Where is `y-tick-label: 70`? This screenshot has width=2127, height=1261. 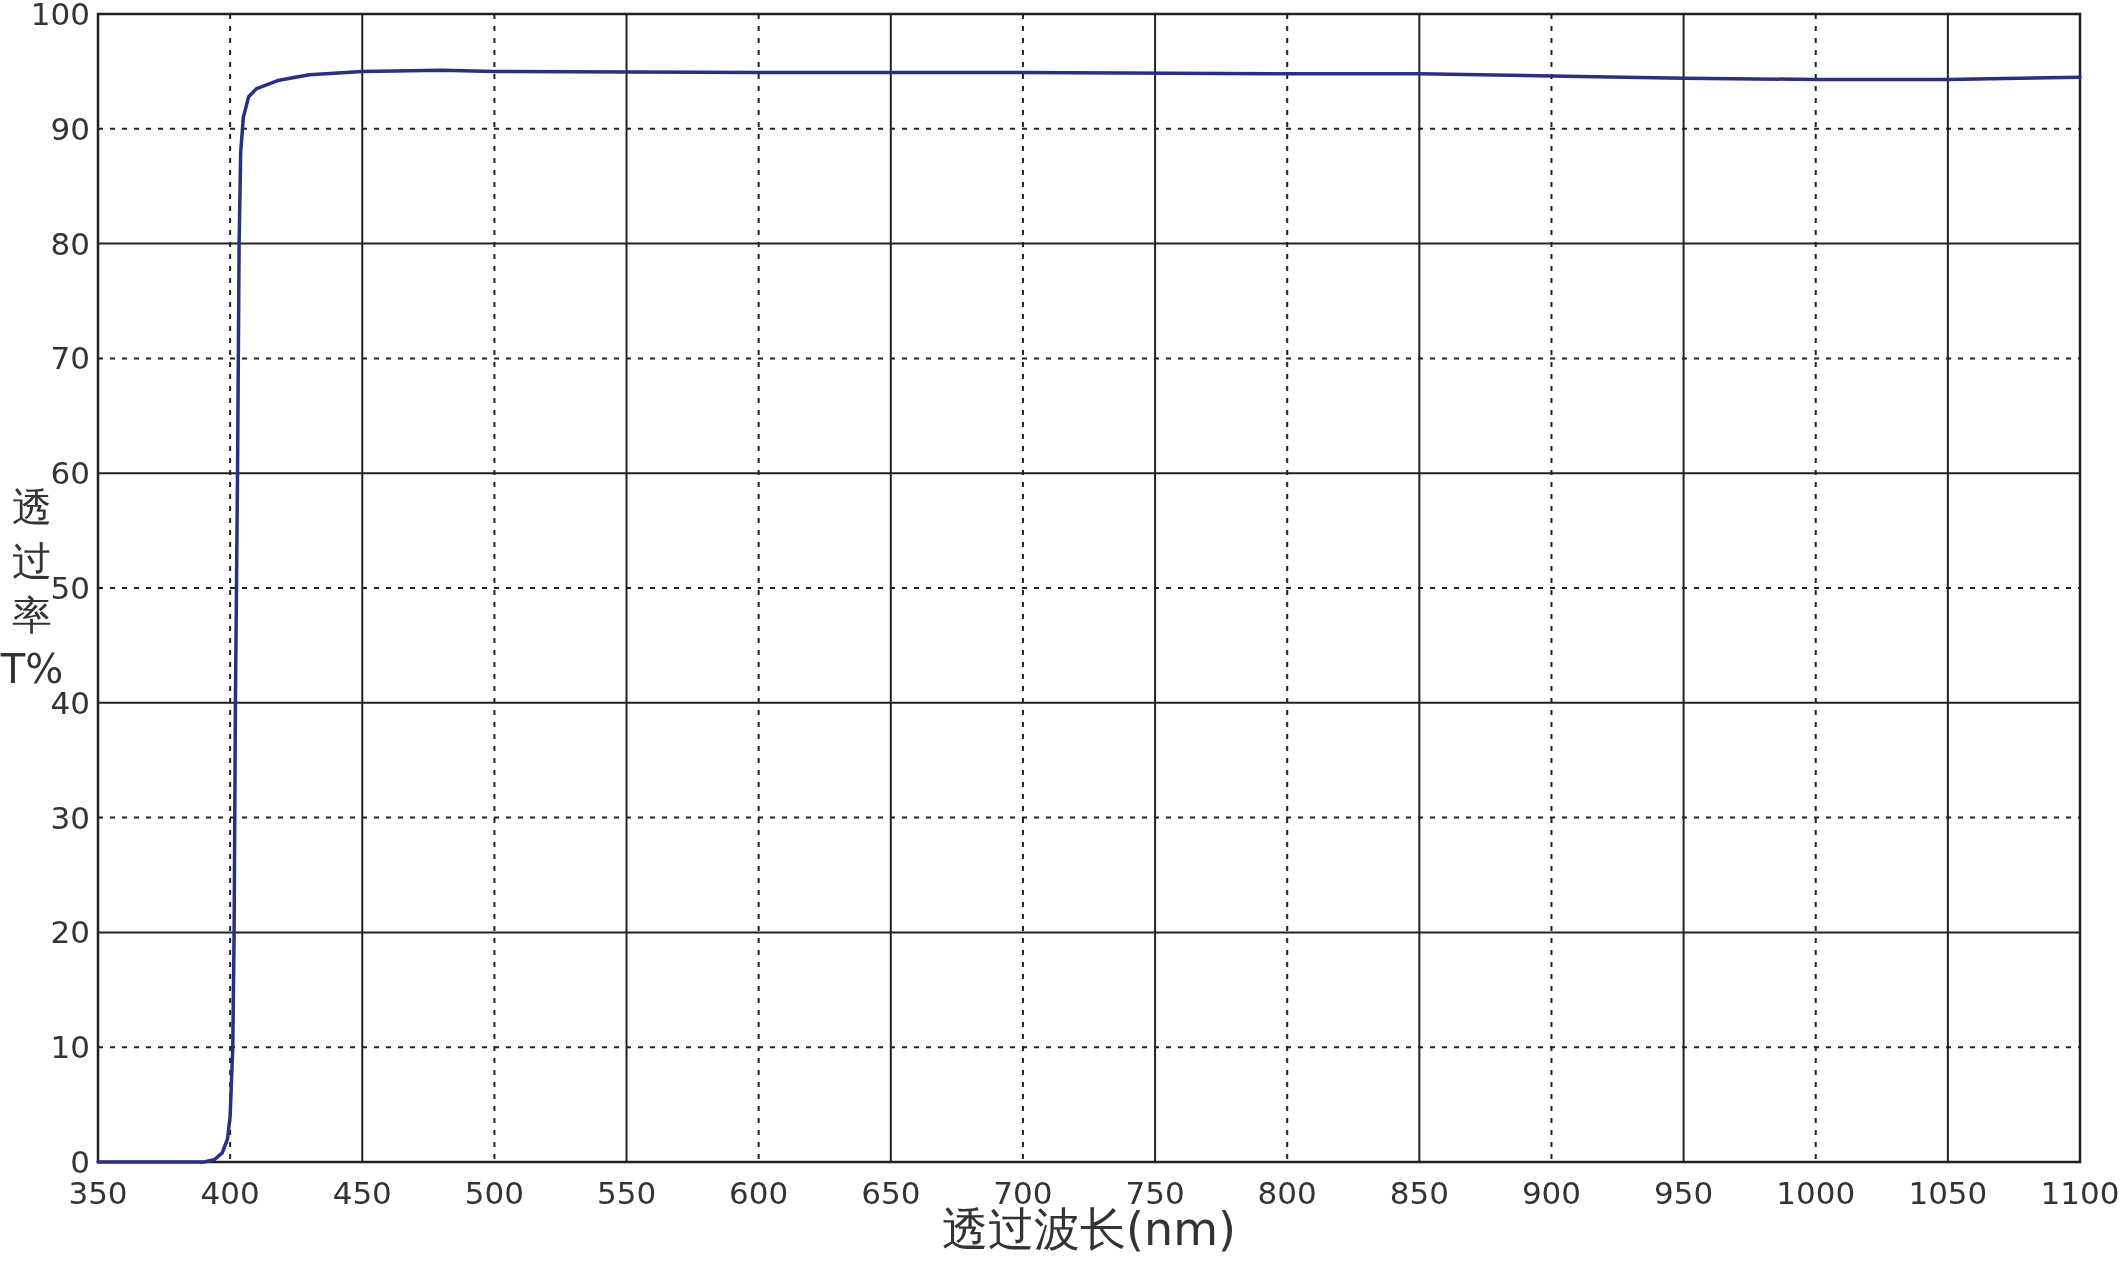
y-tick-label: 70 is located at coordinates (70, 358).